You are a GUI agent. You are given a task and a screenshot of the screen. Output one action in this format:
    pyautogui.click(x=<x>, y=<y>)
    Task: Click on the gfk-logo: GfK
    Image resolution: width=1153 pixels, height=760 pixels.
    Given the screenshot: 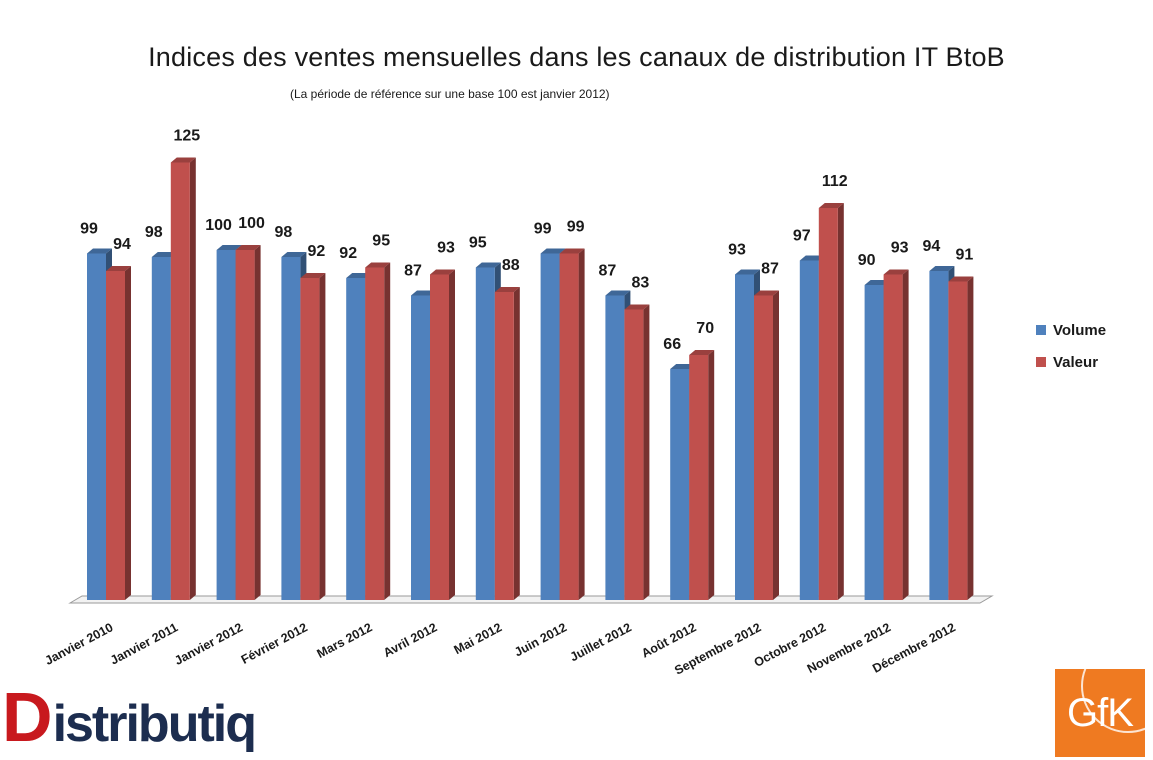 What is the action you would take?
    pyautogui.click(x=1100, y=713)
    